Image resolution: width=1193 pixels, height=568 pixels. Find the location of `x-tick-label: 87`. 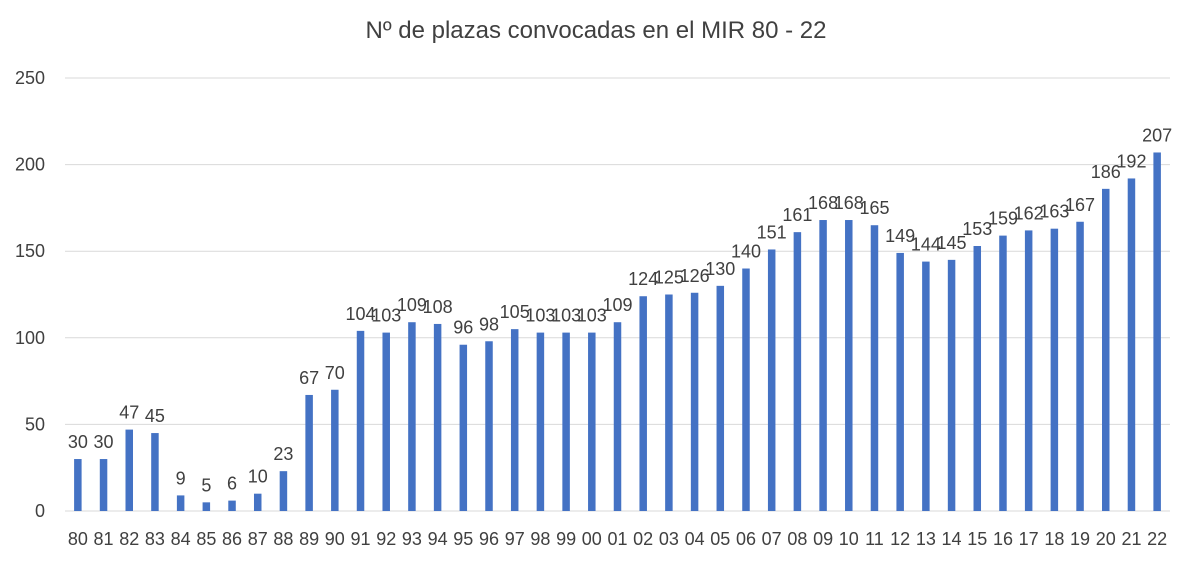

x-tick-label: 87 is located at coordinates (258, 539).